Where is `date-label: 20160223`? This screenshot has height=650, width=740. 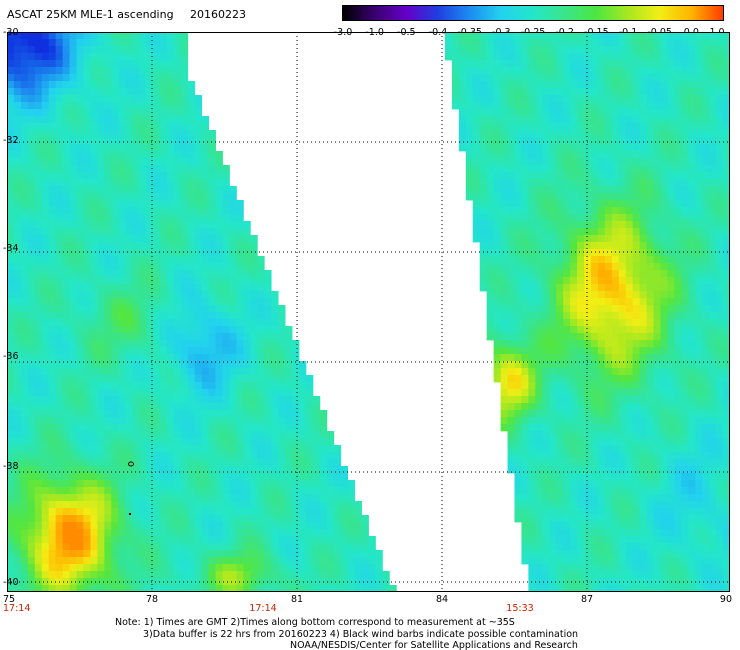
date-label: 20160223 is located at coordinates (218, 14).